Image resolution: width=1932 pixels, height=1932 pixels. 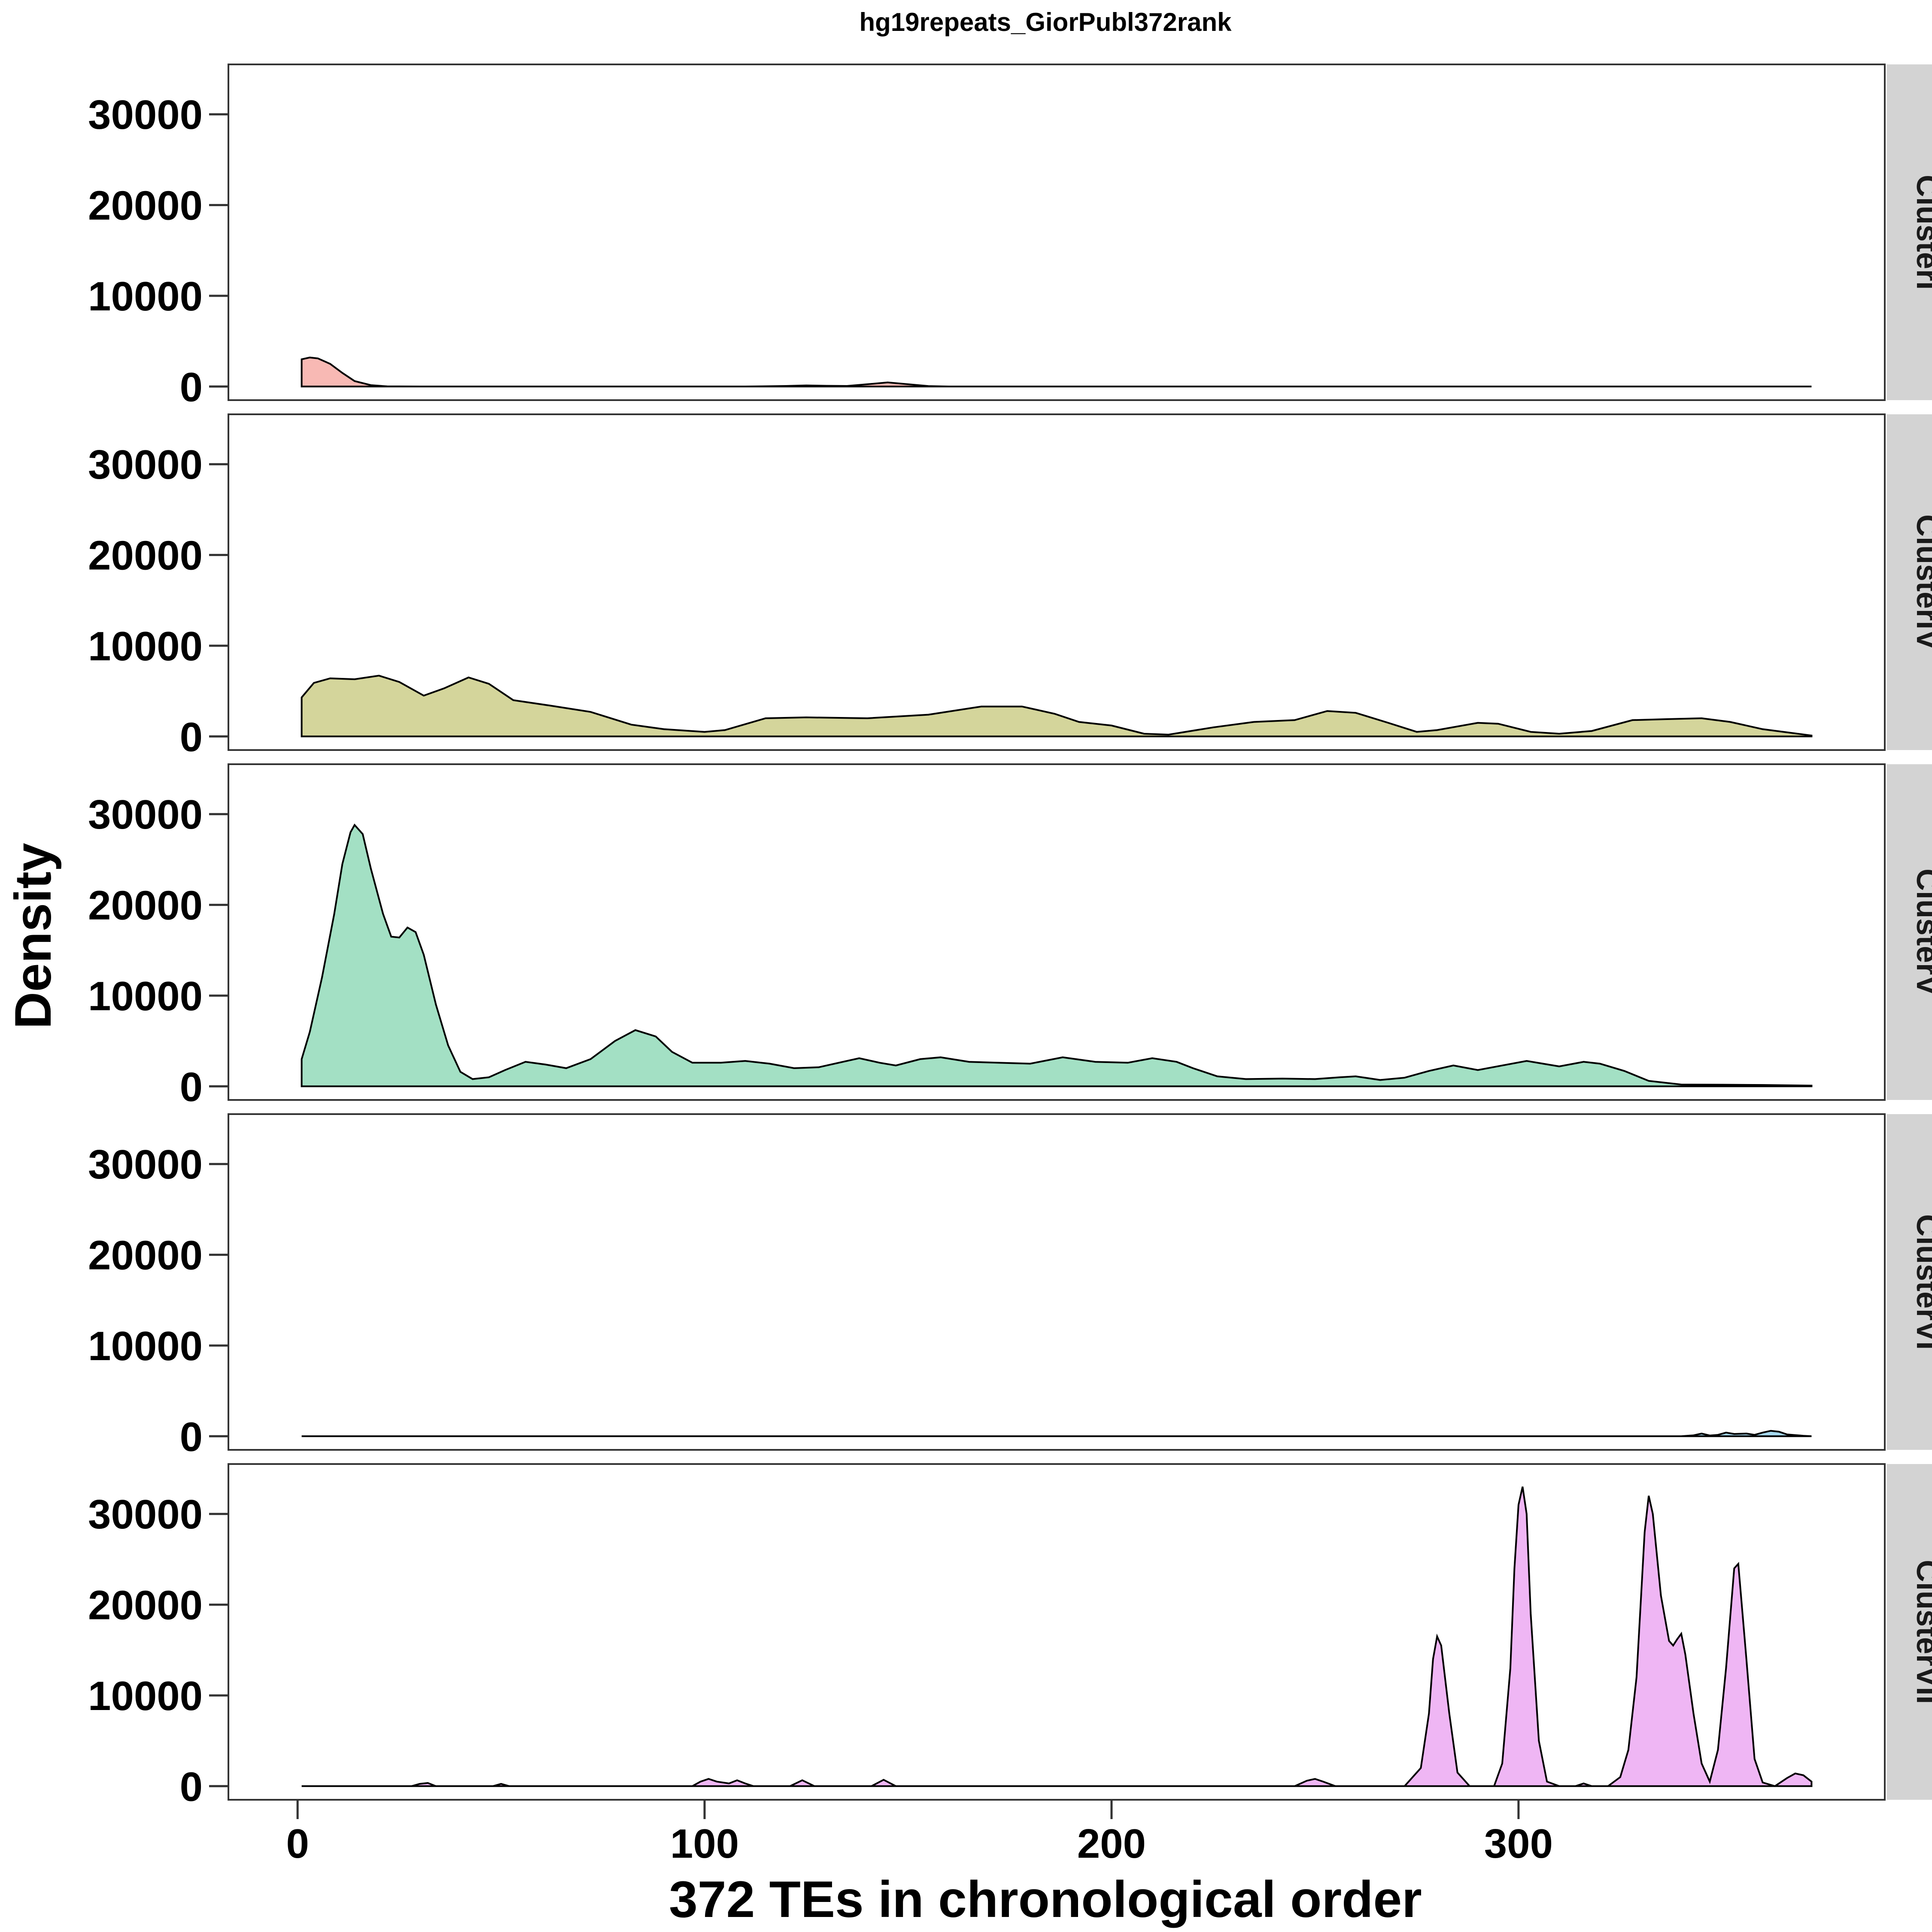 I want to click on x-axis: 0 100 200 300, so click(x=919, y=1834).